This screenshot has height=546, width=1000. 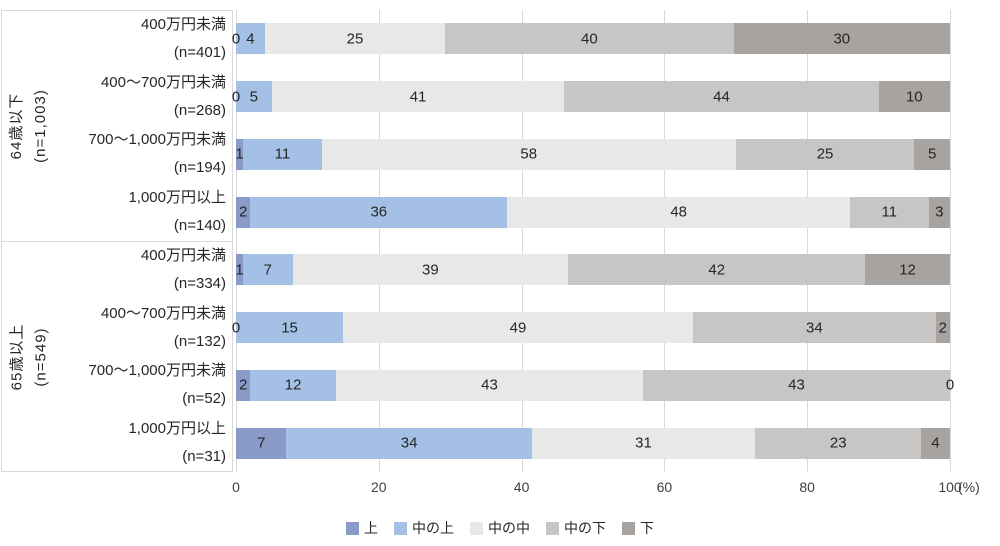 What do you see at coordinates (183, 269) in the screenshot?
I see `row-label: 400万円未満 (n=334)` at bounding box center [183, 269].